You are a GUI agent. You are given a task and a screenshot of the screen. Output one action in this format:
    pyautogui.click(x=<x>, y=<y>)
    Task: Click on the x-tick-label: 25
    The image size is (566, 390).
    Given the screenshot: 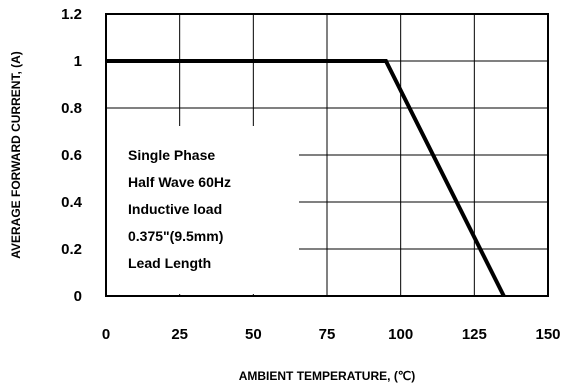 What is the action you would take?
    pyautogui.click(x=179, y=334)
    